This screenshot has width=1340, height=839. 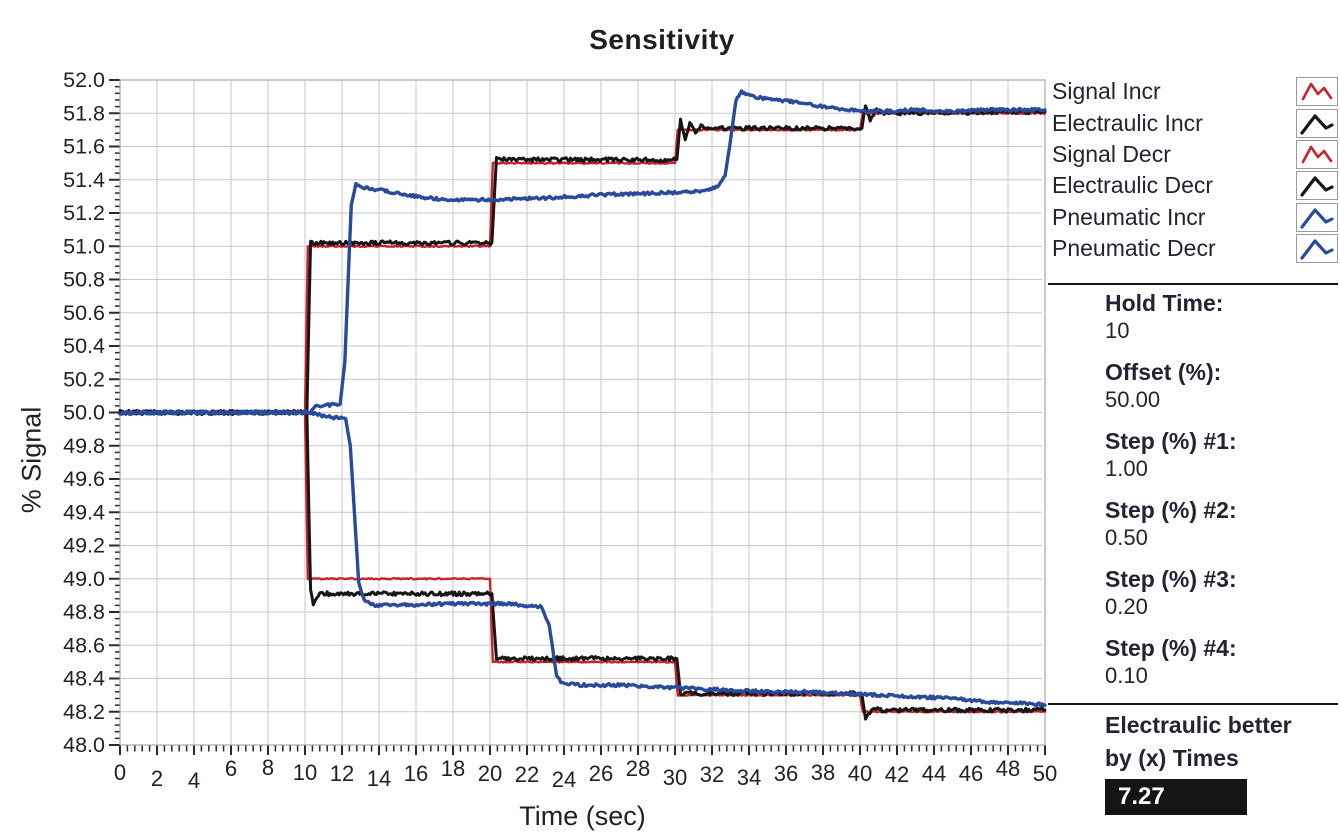 I want to click on panel-divider-bottom, so click(x=1193, y=704).